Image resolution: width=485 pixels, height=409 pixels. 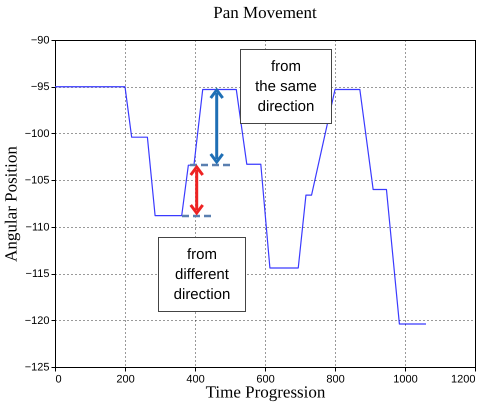 What do you see at coordinates (40, 40) in the screenshot?
I see `y-tick-label: −90` at bounding box center [40, 40].